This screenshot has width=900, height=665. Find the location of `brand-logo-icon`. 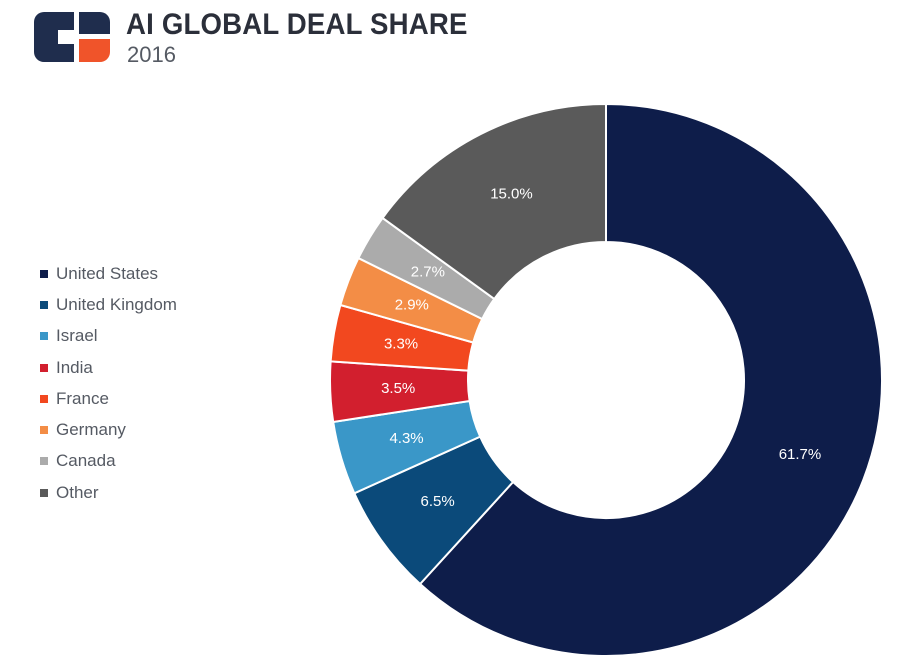

brand-logo-icon is located at coordinates (72, 37).